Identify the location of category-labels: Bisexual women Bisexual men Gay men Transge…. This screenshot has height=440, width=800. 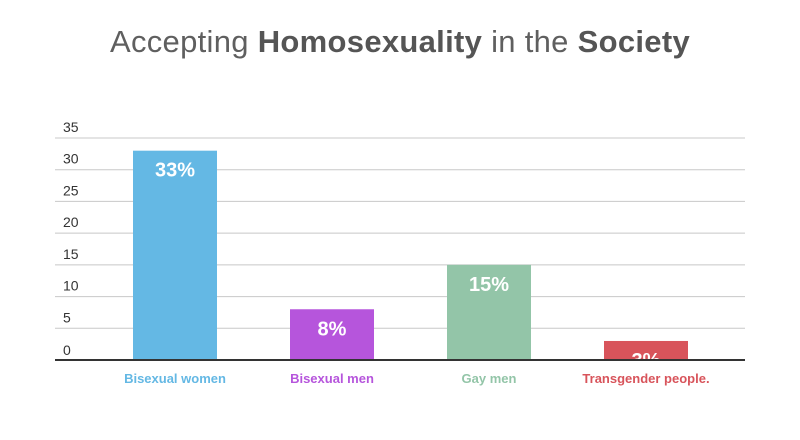
(417, 378).